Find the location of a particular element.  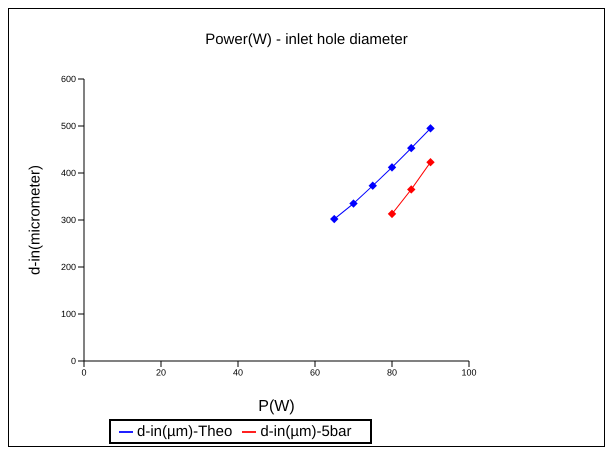

x-axis-title: P(W) is located at coordinates (276, 406).